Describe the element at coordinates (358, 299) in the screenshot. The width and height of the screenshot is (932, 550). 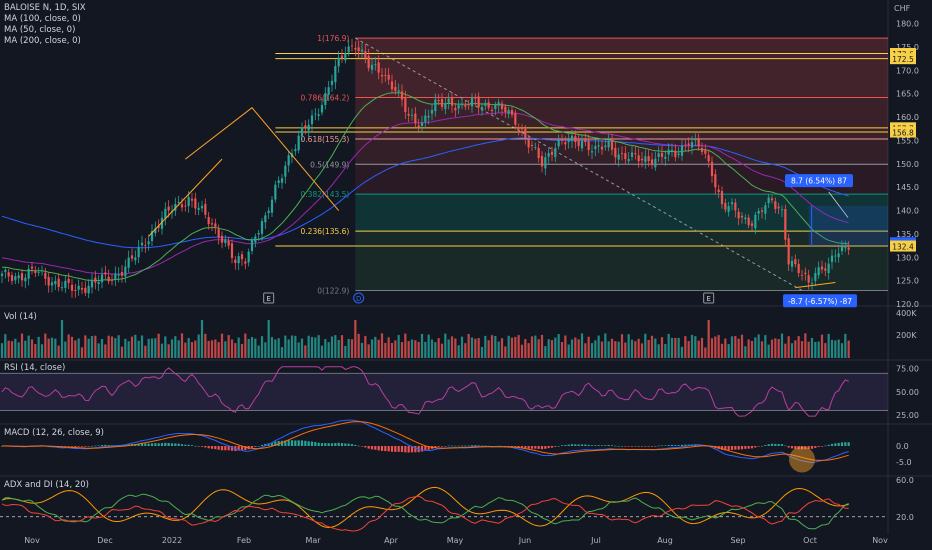
I see `dividend-marker-label: D` at that location.